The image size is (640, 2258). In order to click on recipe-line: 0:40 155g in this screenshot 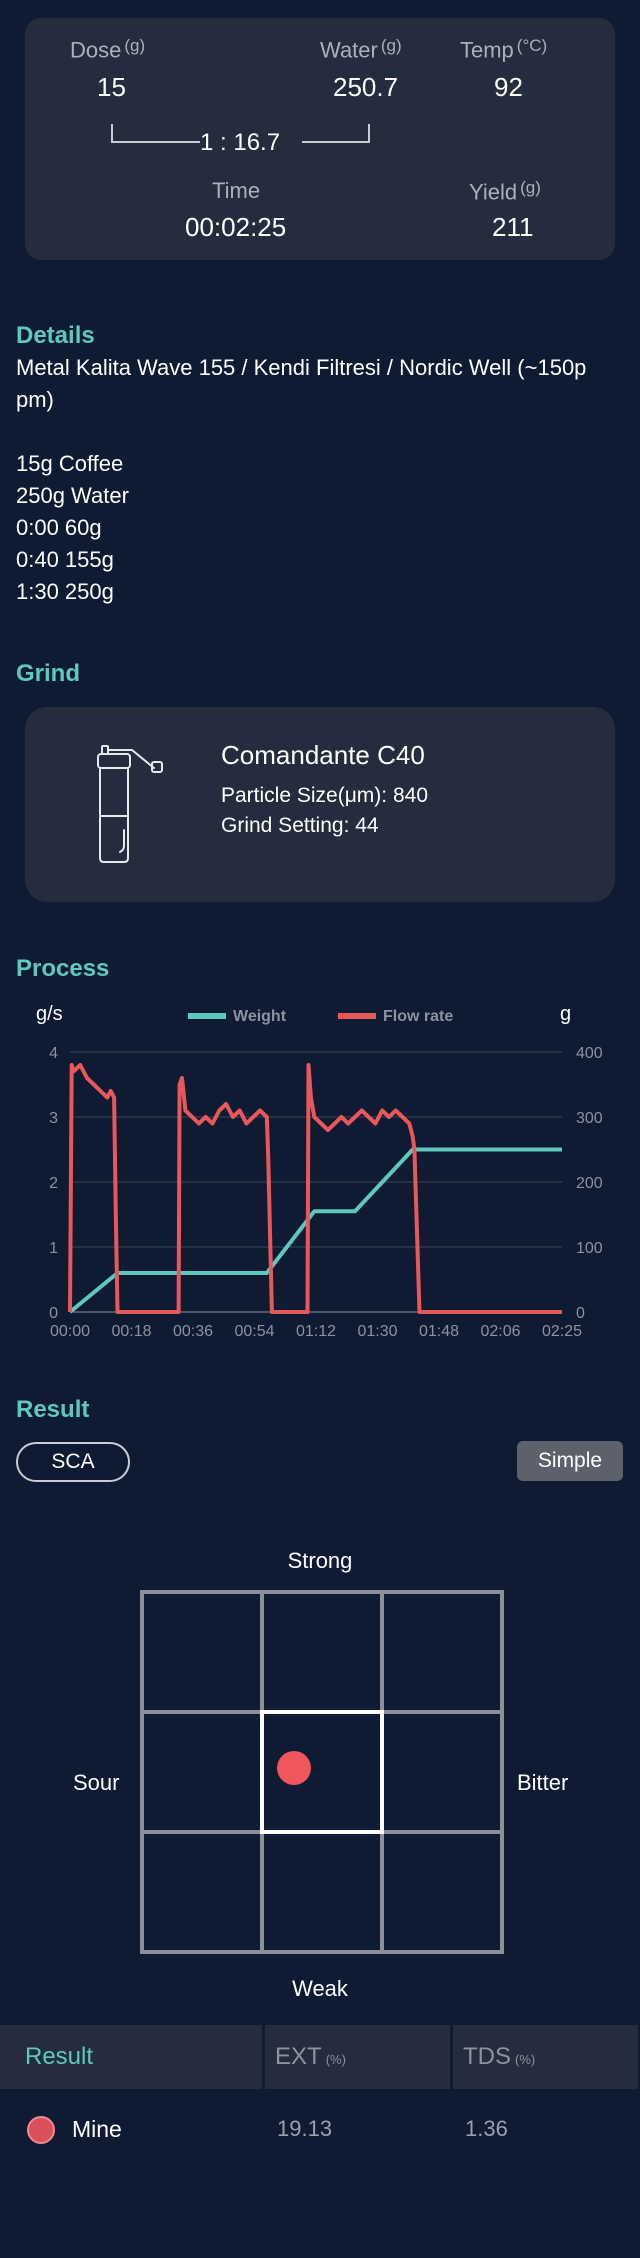, I will do `click(65, 559)`.